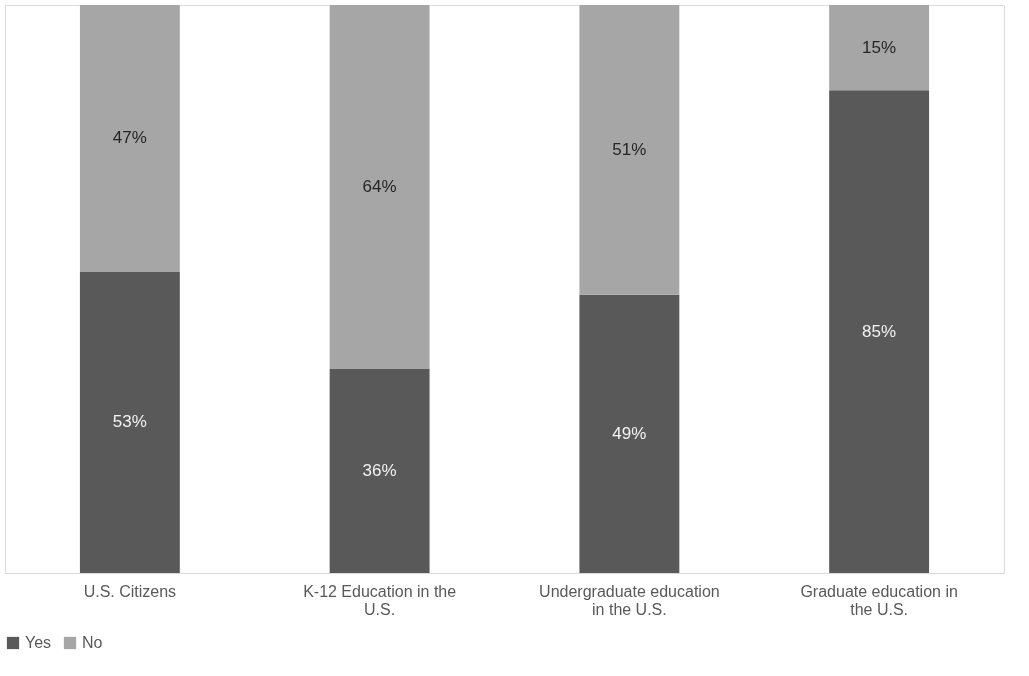 The height and width of the screenshot is (676, 1029). I want to click on data-label: 85%, so click(879, 331).